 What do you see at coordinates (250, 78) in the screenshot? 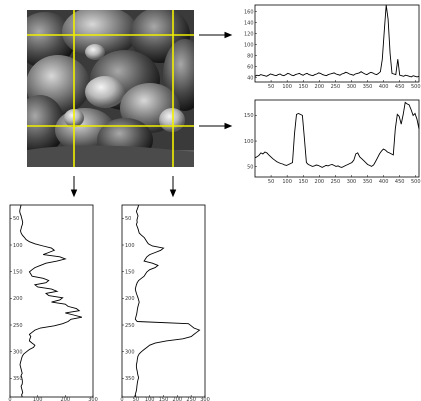
I see `y-tick-label: 40` at bounding box center [250, 78].